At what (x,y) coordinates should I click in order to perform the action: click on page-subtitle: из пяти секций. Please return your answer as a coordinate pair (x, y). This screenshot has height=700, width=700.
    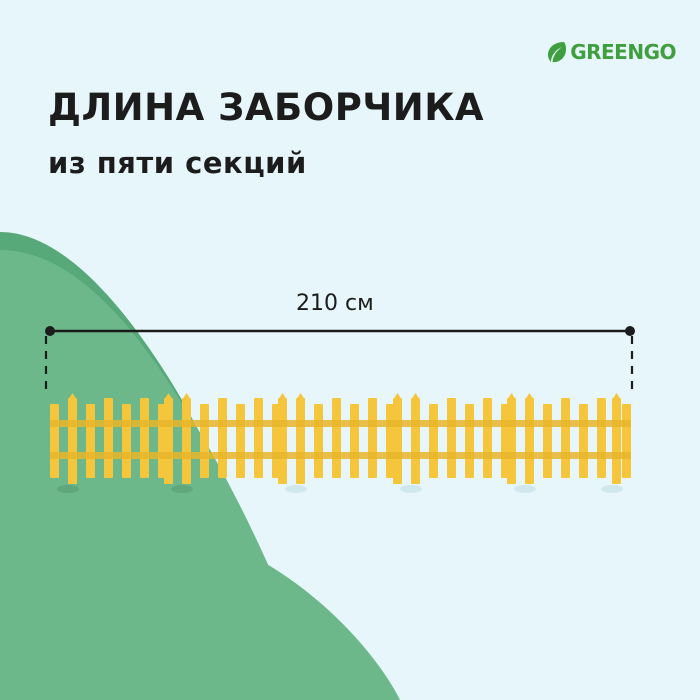
    Looking at the image, I should click on (177, 163).